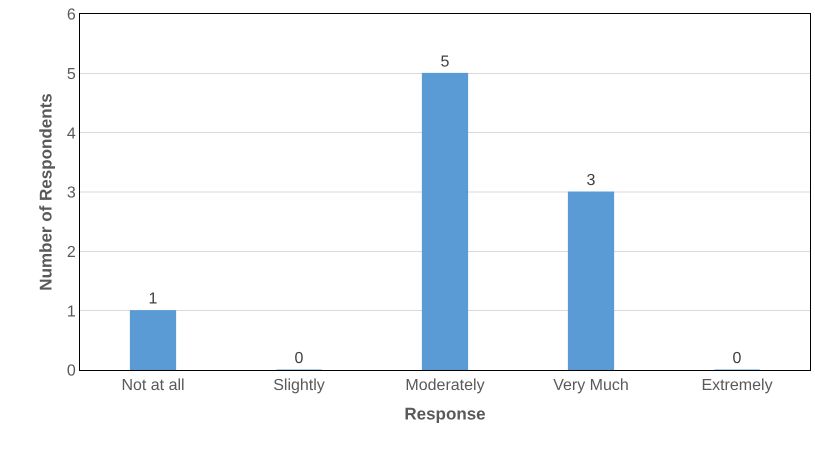  Describe the element at coordinates (71, 252) in the screenshot. I see `y-tick-label: 2` at that location.